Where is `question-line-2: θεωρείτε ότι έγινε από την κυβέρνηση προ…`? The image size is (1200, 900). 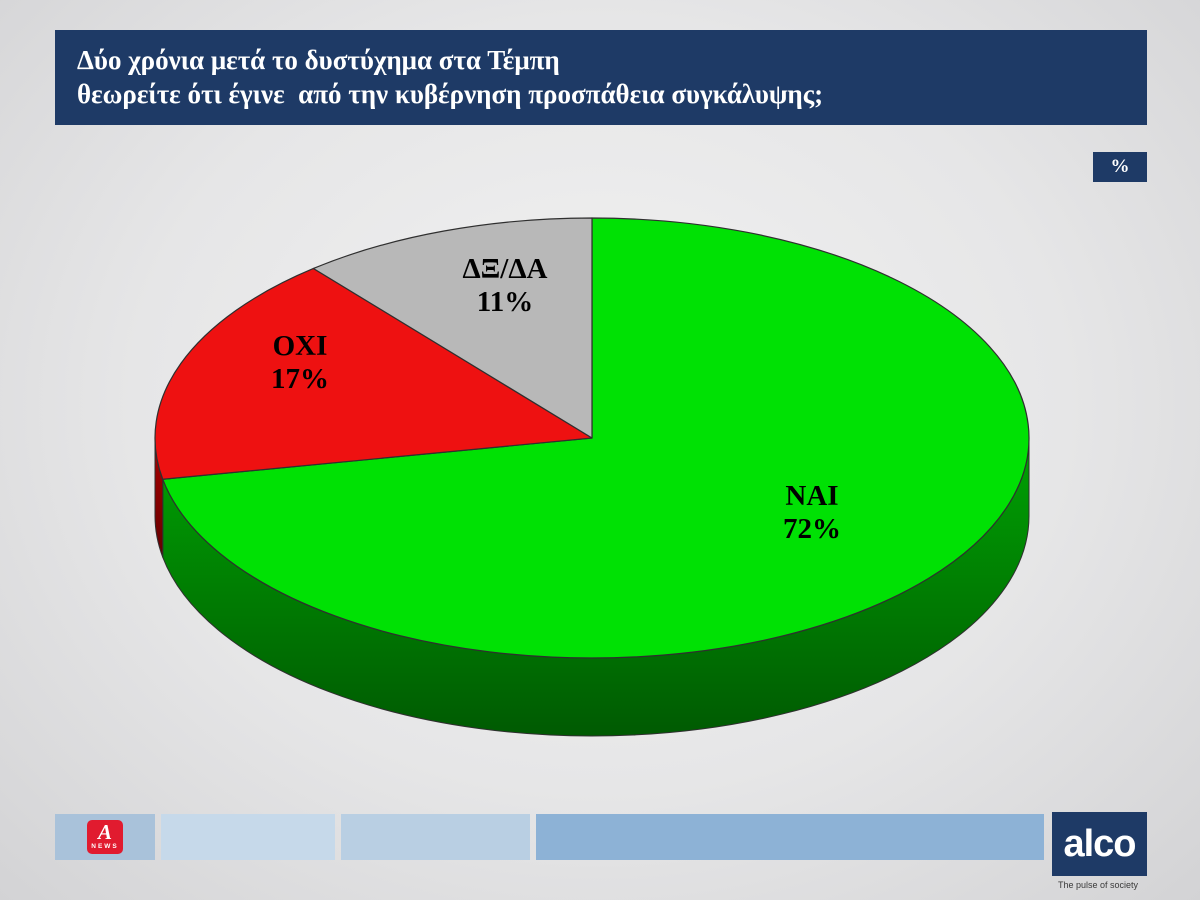
question-line-2: θεωρείτε ότι έγινε από την κυβέρνηση προ… is located at coordinates (450, 94).